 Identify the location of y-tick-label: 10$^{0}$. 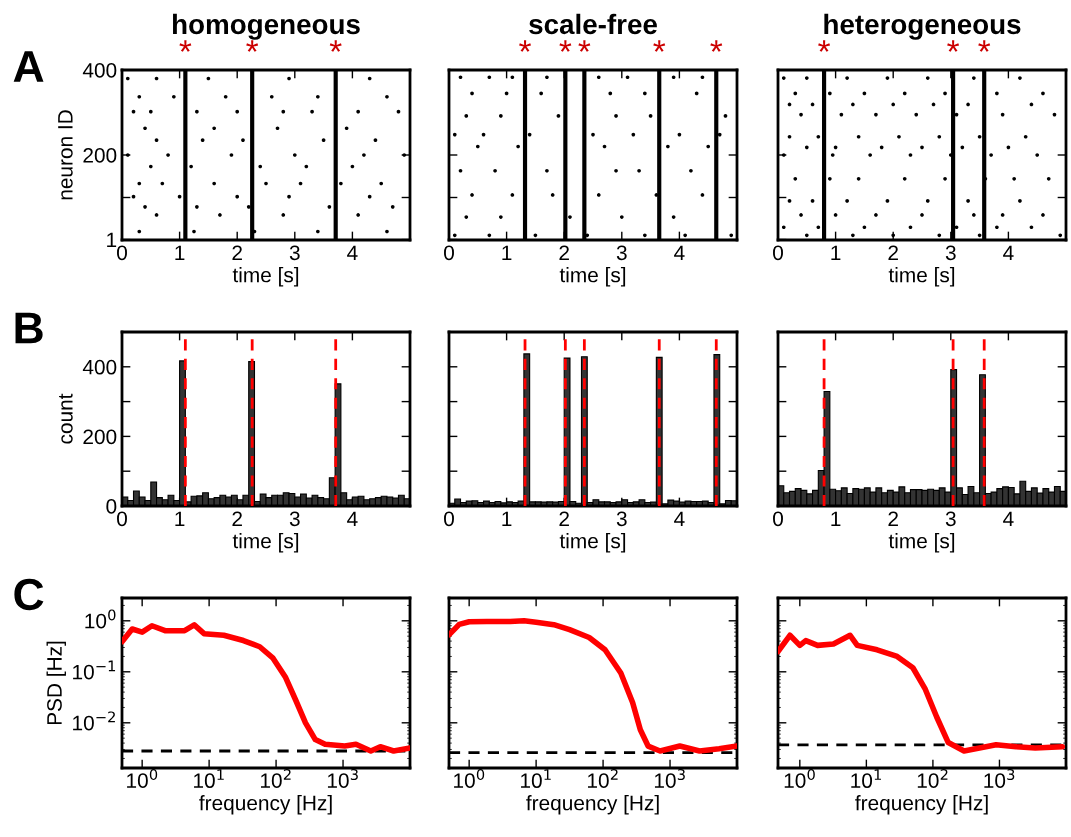
(100, 619).